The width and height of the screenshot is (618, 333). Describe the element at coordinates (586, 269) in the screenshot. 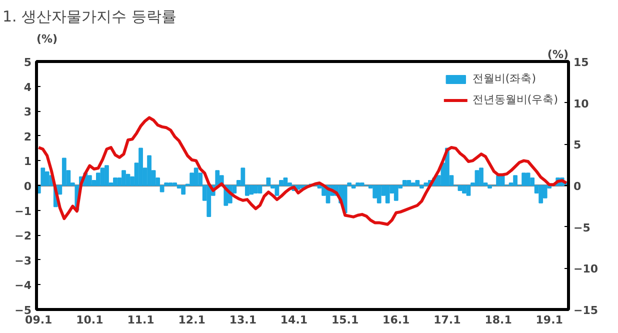

I see `y2-tick-label: −10` at that location.